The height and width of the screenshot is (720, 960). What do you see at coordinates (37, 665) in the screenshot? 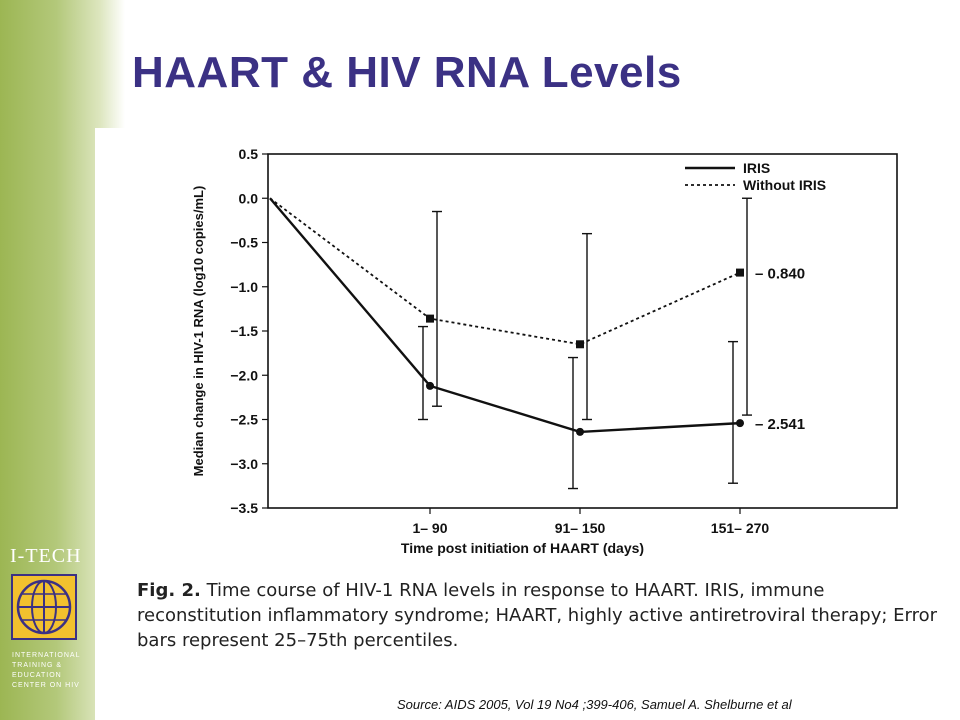
I see `logo-line: TRAINING &` at bounding box center [37, 665].